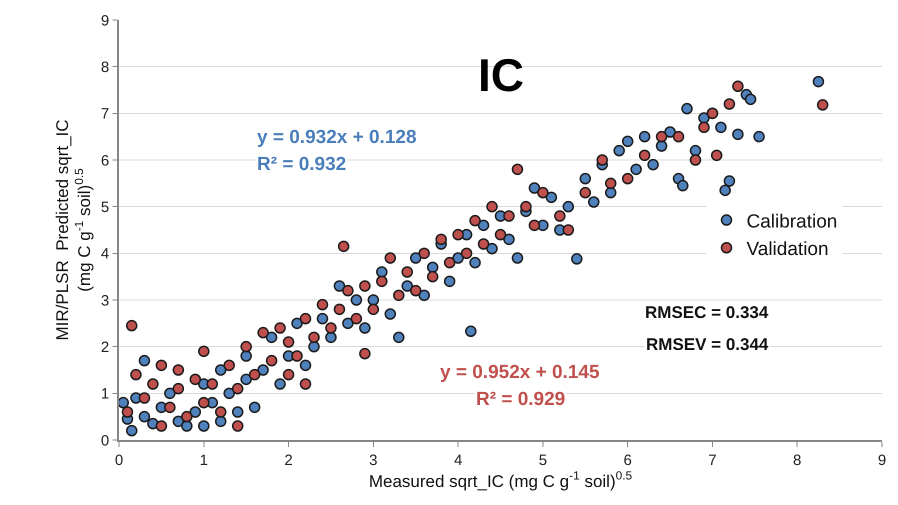 The image size is (898, 505). Describe the element at coordinates (105, 207) in the screenshot. I see `y-tick-label: 5` at that location.